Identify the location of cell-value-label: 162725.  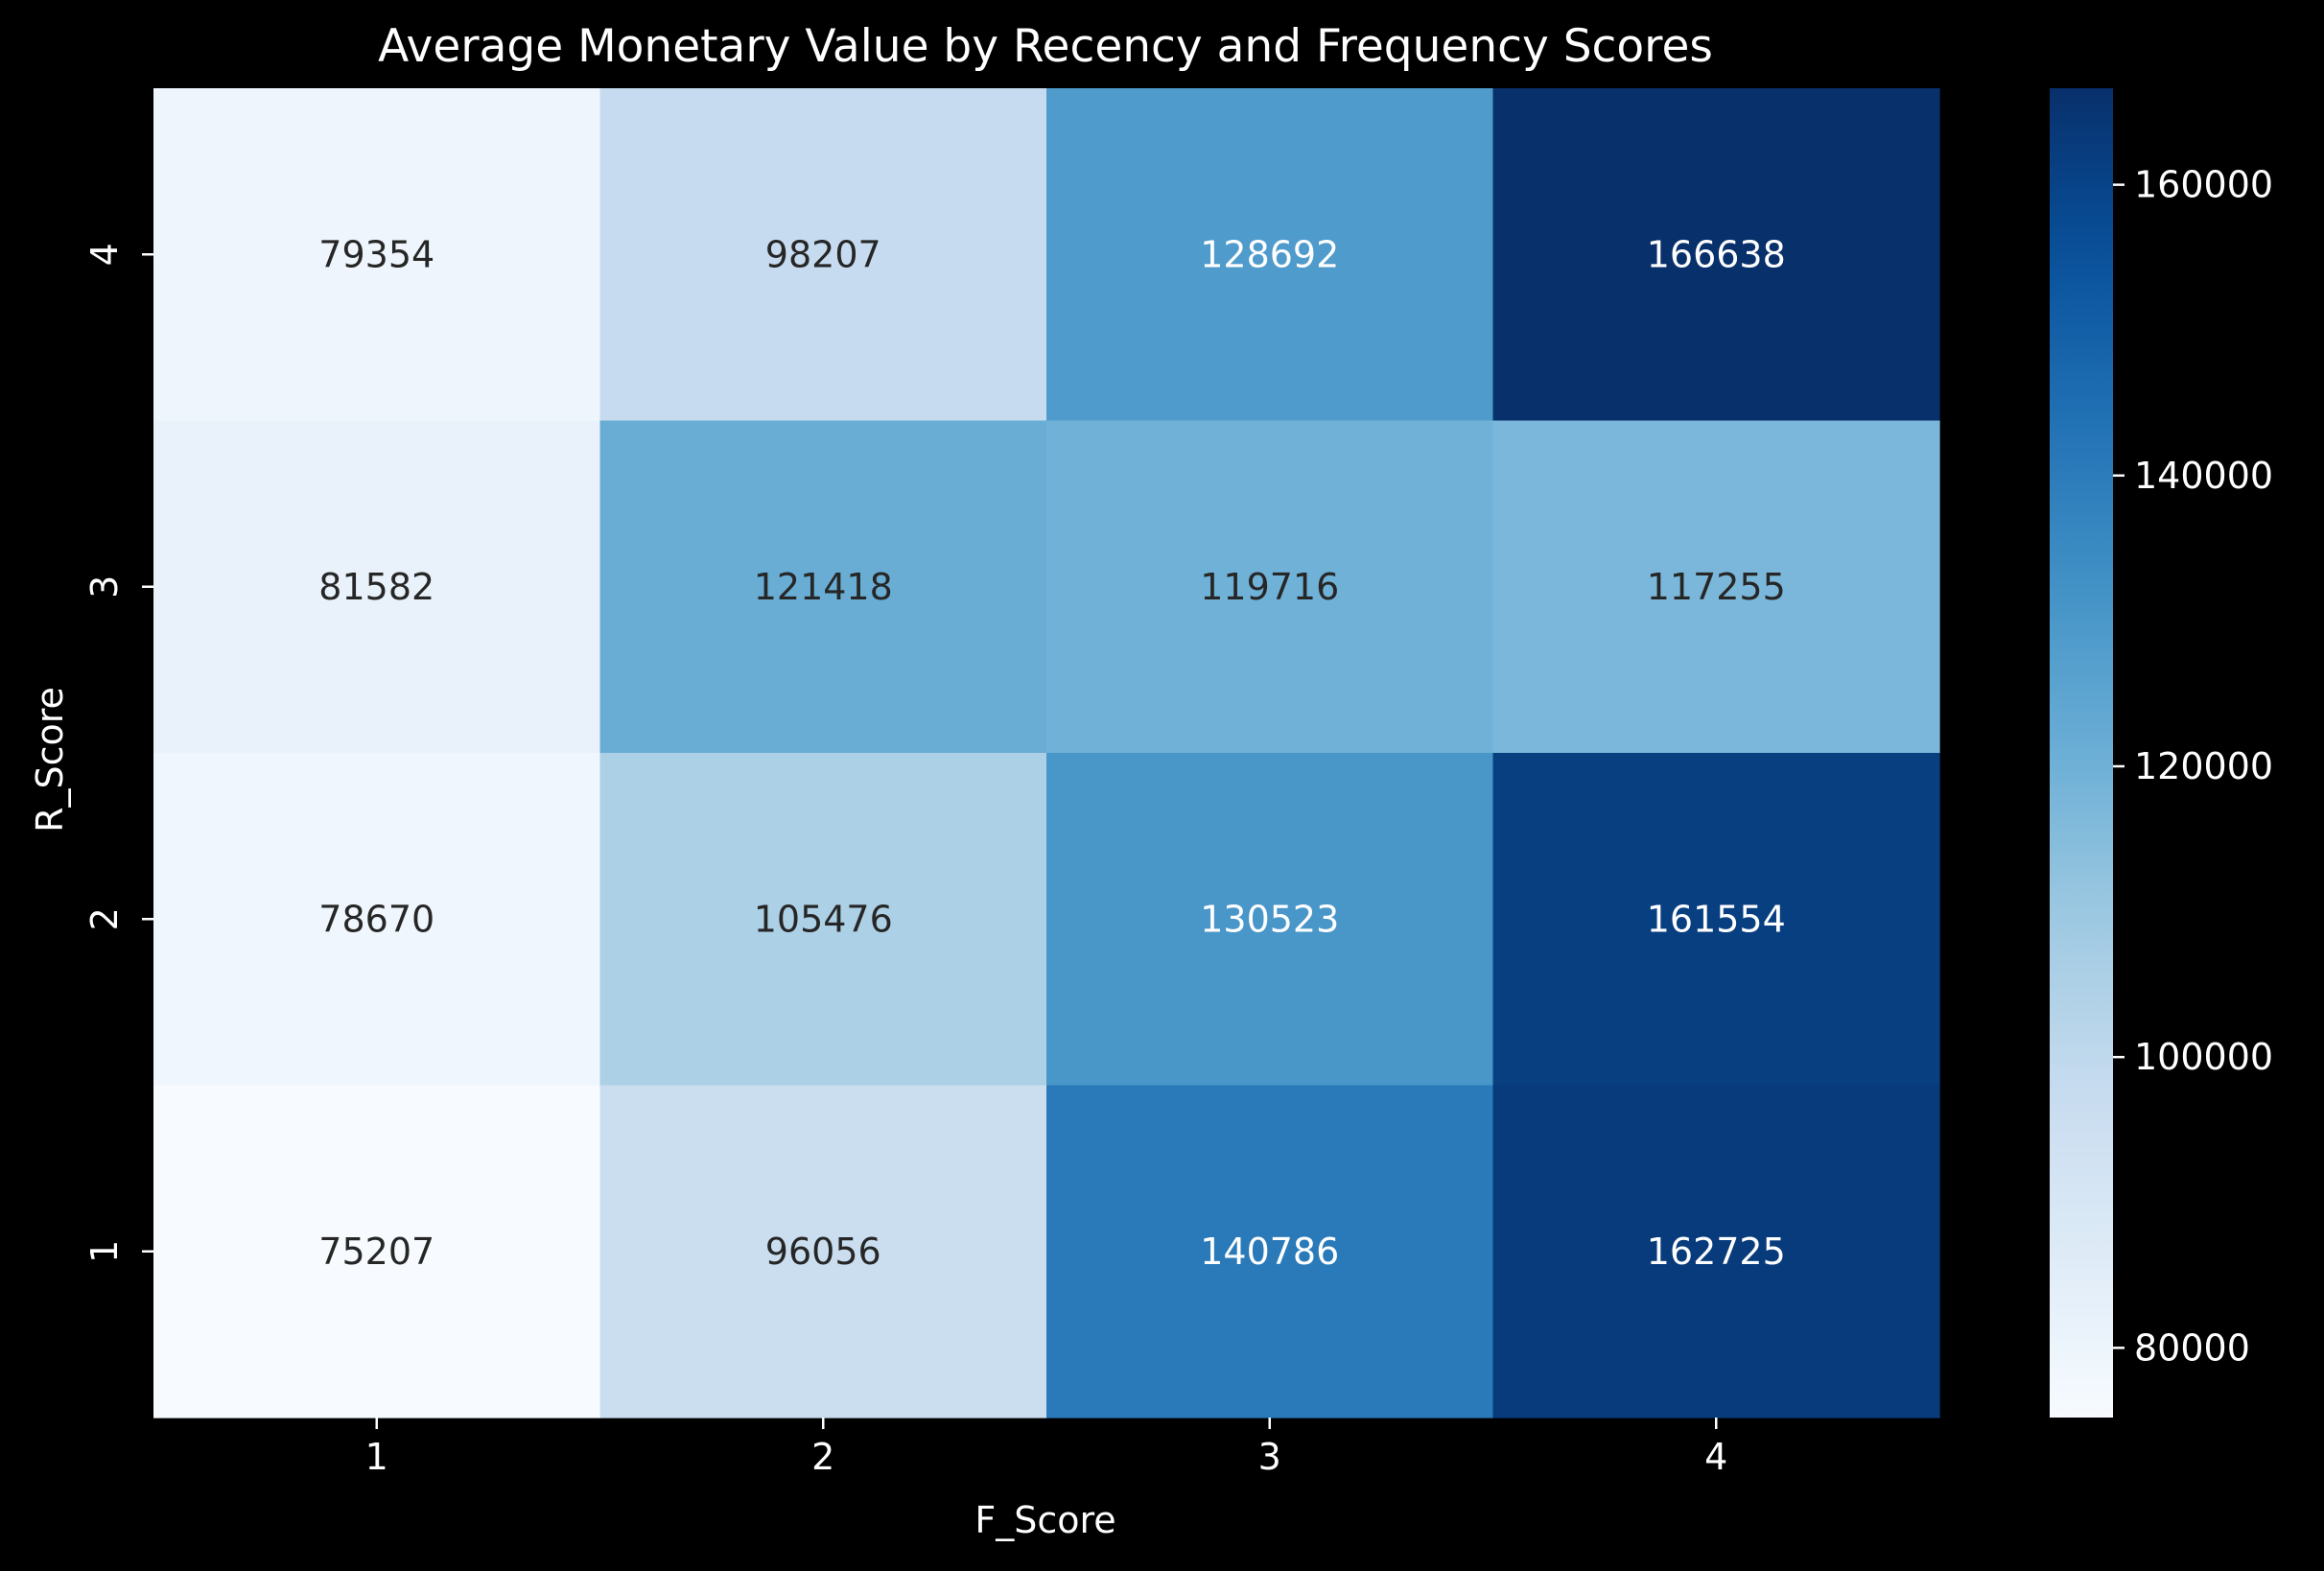
(1716, 1252).